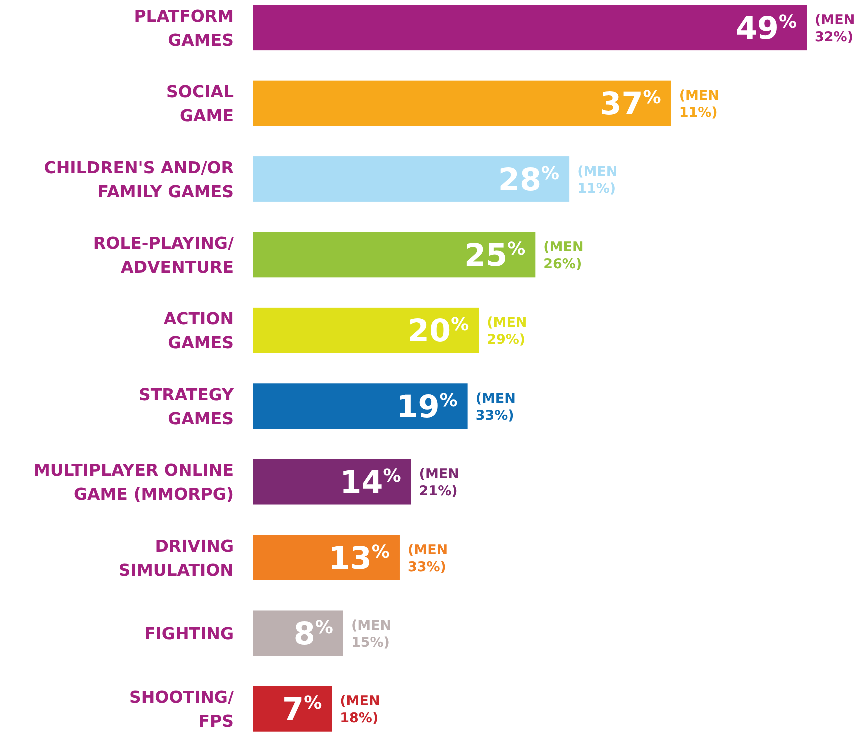 The height and width of the screenshot is (741, 867). What do you see at coordinates (302, 710) in the screenshot?
I see `data-label: 7$^{%}$` at bounding box center [302, 710].